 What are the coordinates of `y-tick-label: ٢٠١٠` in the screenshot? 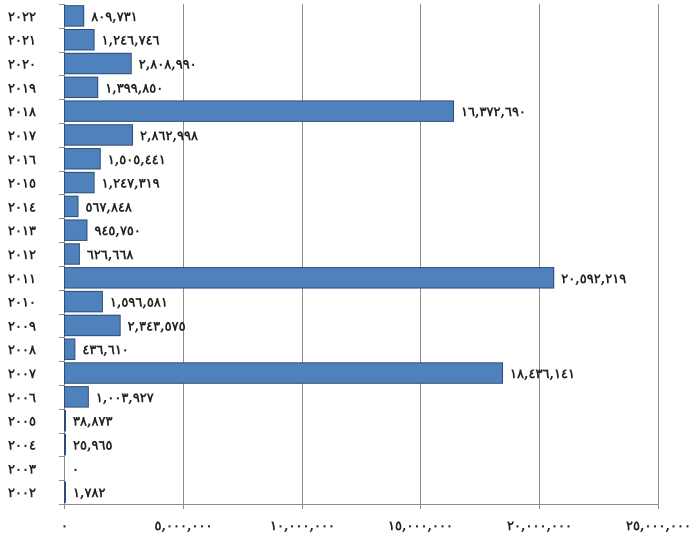 It's located at (22, 303).